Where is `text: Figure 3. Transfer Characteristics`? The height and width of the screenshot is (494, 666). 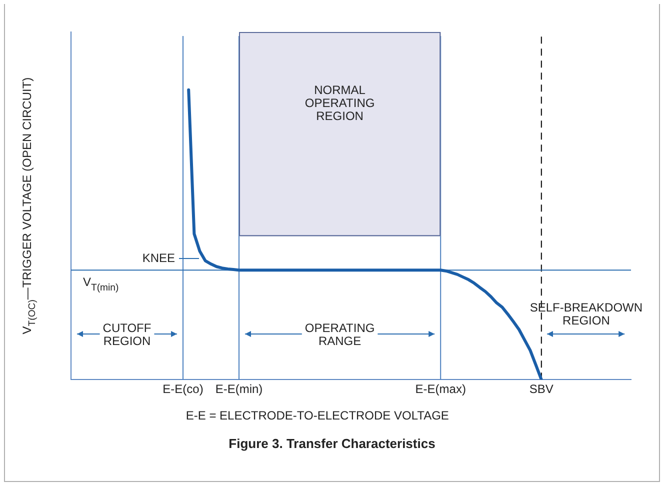 text: Figure 3. Transfer Characteristics is located at coordinates (332, 443).